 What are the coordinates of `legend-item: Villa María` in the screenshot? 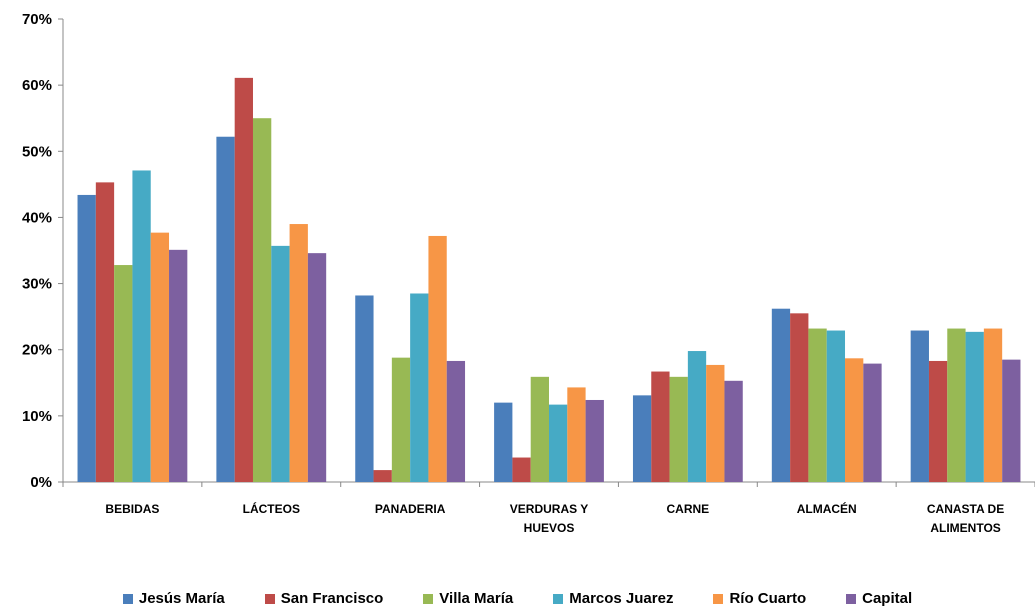 It's located at (468, 598).